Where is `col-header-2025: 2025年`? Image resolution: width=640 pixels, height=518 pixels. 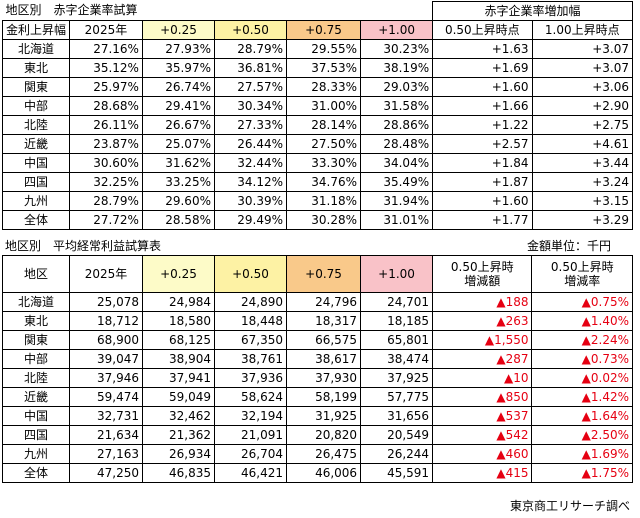 col-header-2025: 2025年 is located at coordinates (105, 274).